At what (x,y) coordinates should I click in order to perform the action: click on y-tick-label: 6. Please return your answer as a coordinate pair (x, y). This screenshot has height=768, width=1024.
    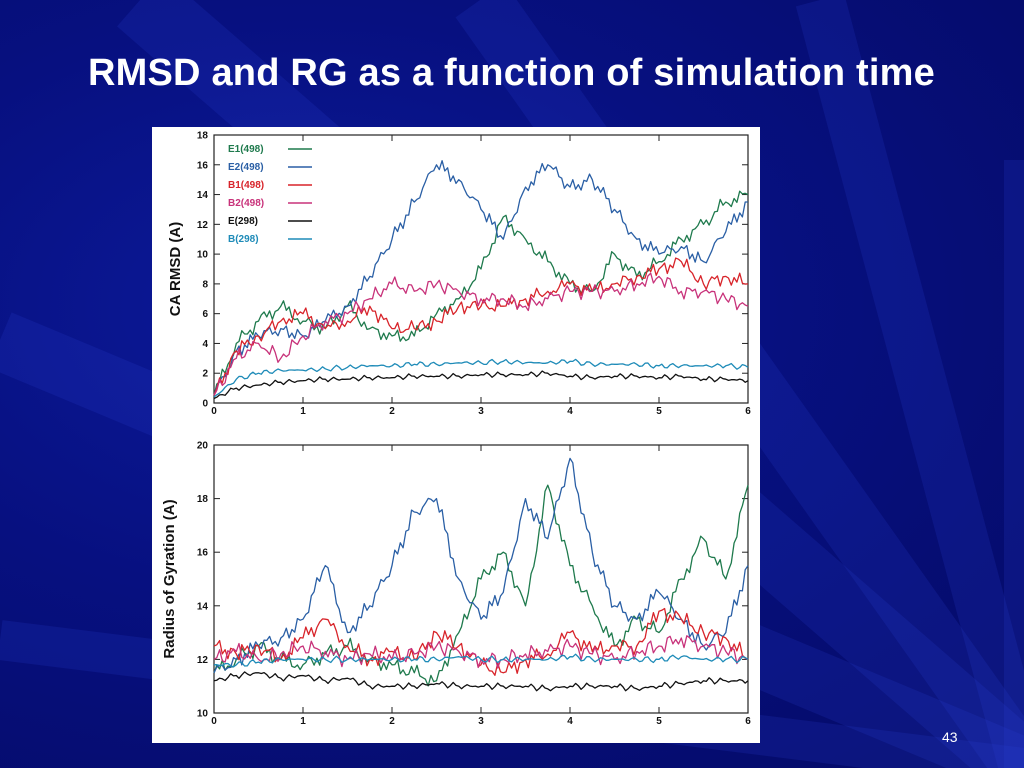
    Looking at the image, I should click on (205, 314).